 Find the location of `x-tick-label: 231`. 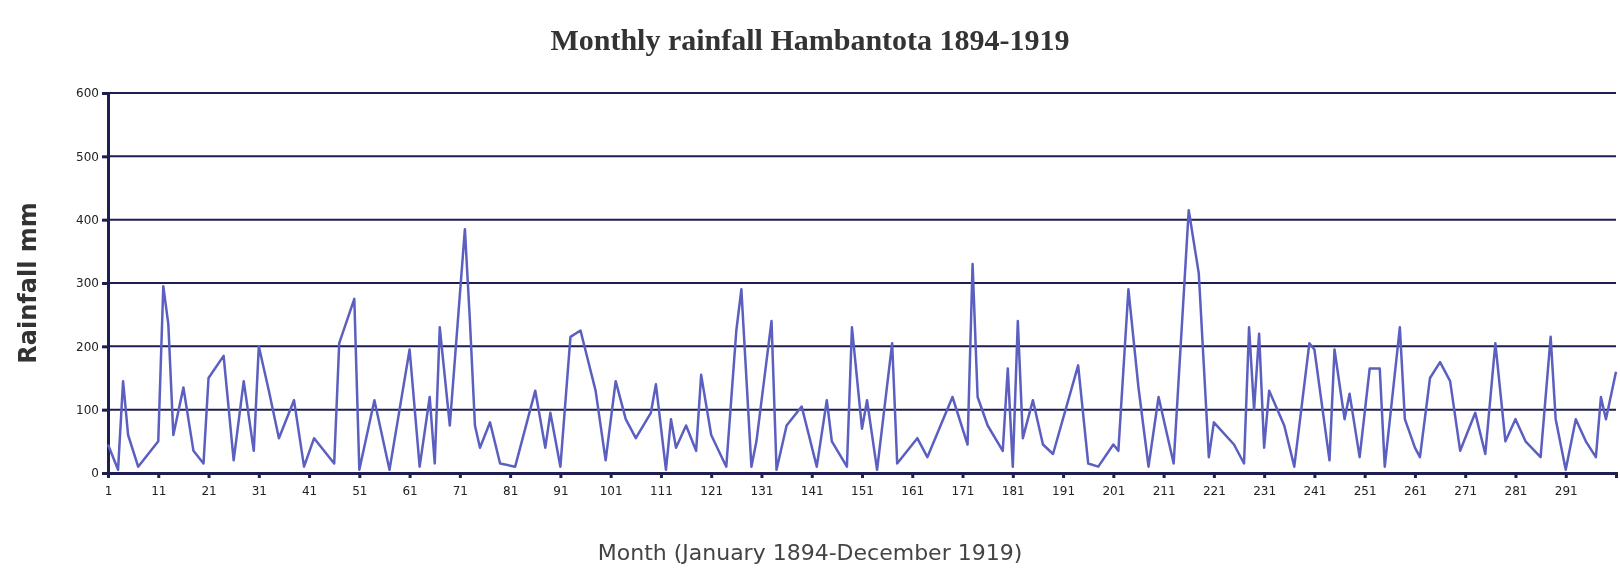

x-tick-label: 231 is located at coordinates (1265, 491).